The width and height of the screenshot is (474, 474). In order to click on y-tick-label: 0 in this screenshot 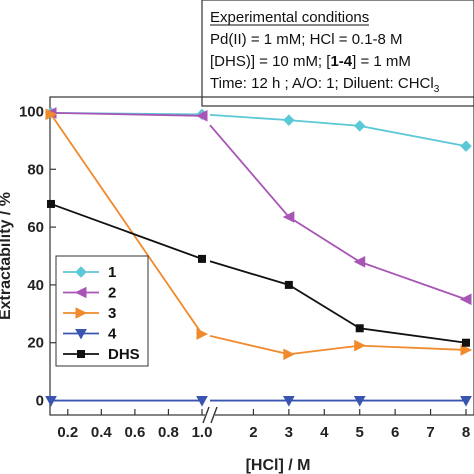, I will do `click(40, 401)`.